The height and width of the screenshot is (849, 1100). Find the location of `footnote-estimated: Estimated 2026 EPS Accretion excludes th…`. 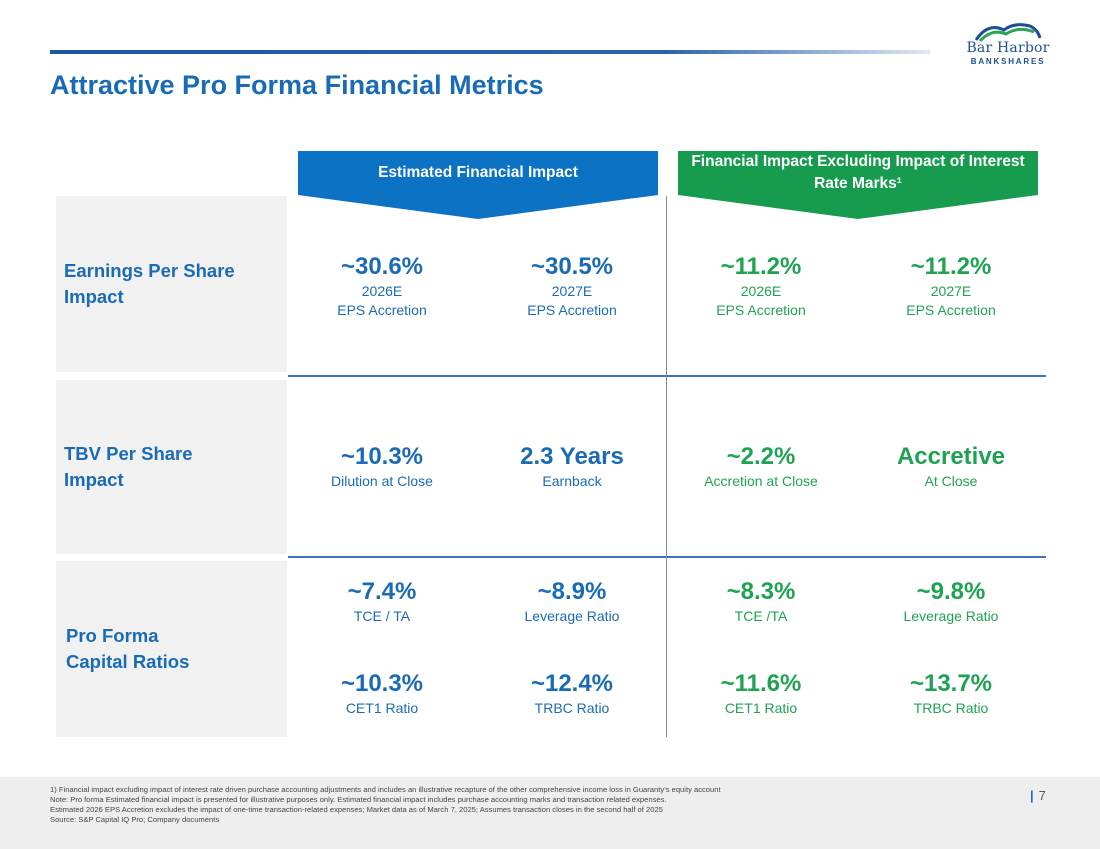

footnote-estimated: Estimated 2026 EPS Accretion excludes th… is located at coordinates (356, 809).